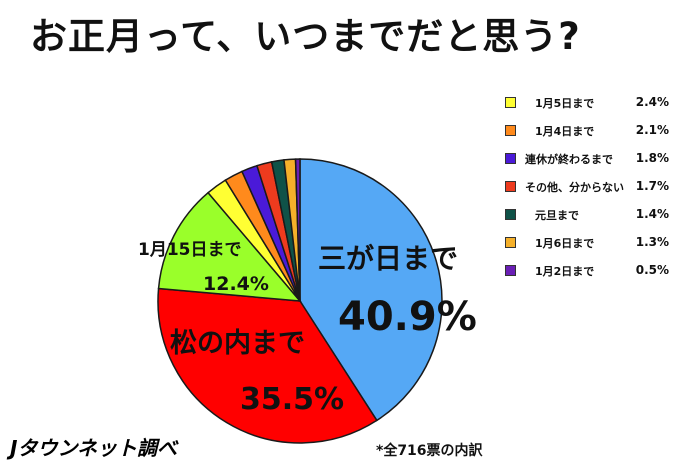 This screenshot has width=686, height=476. I want to click on legend-value: 1.7%, so click(652, 186).